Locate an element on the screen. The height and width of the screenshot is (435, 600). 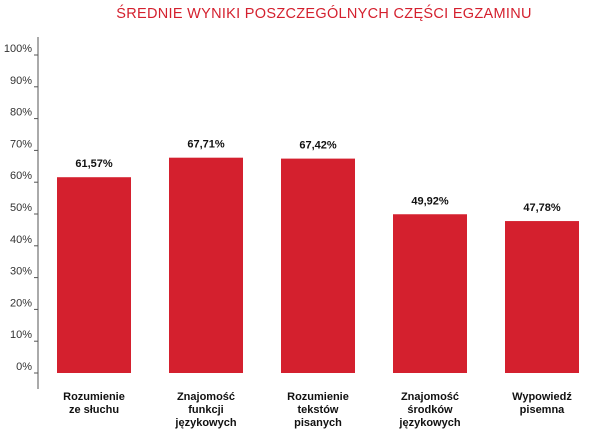
category-label: Rozumienie tekstów pisanych is located at coordinates (318, 410).